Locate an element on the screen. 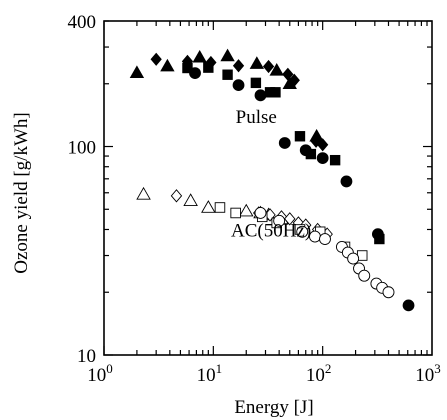  x-tick-label: 10¹ is located at coordinates (210, 373).